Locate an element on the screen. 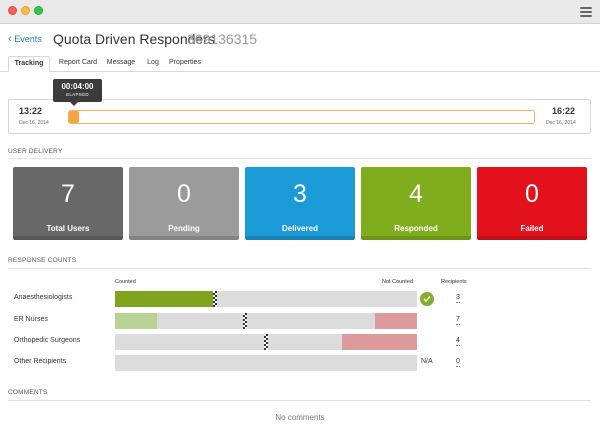 This screenshot has height=428, width=600. recipients-count-link: 7 is located at coordinates (458, 320).